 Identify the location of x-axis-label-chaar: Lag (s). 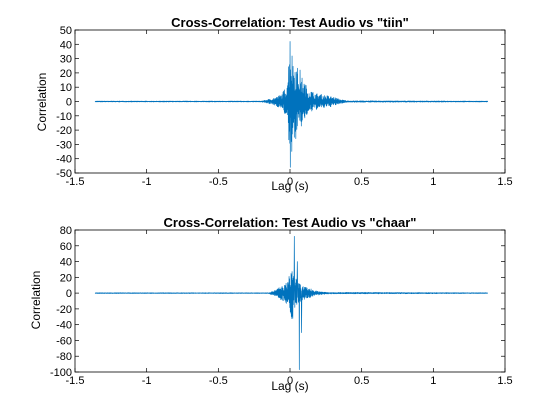
(289, 386).